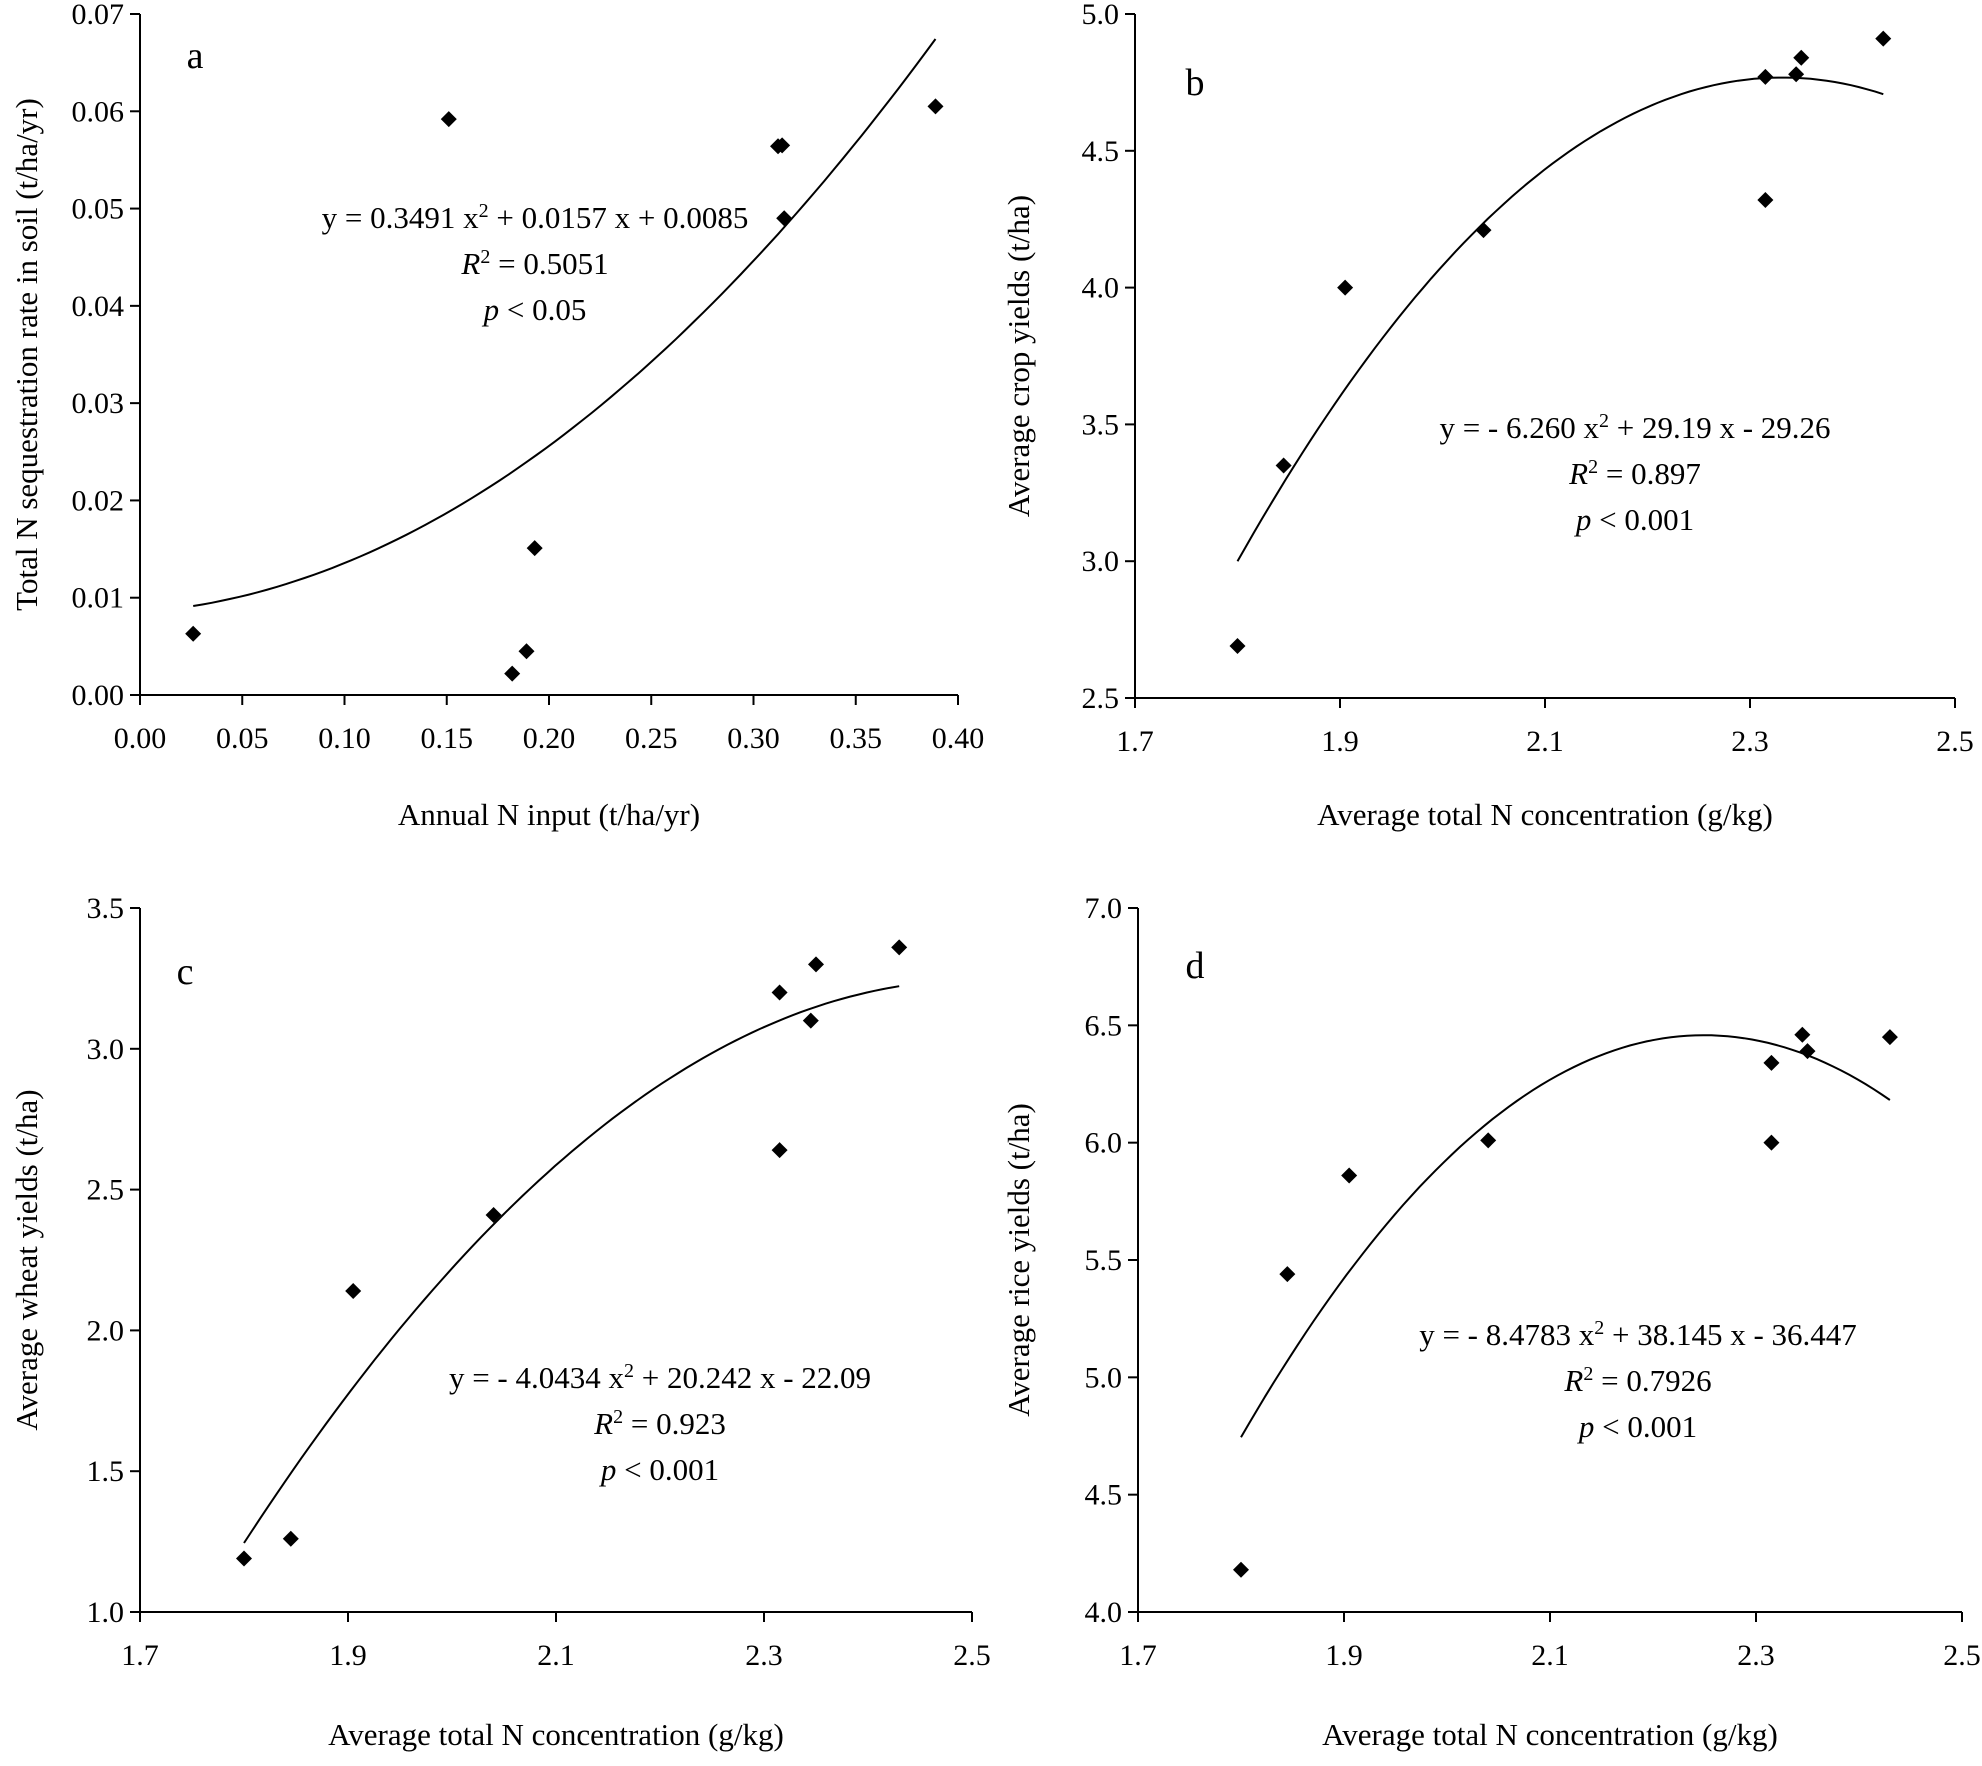 The width and height of the screenshot is (1982, 1766). Describe the element at coordinates (1195, 966) in the screenshot. I see `panel-letter: d` at that location.